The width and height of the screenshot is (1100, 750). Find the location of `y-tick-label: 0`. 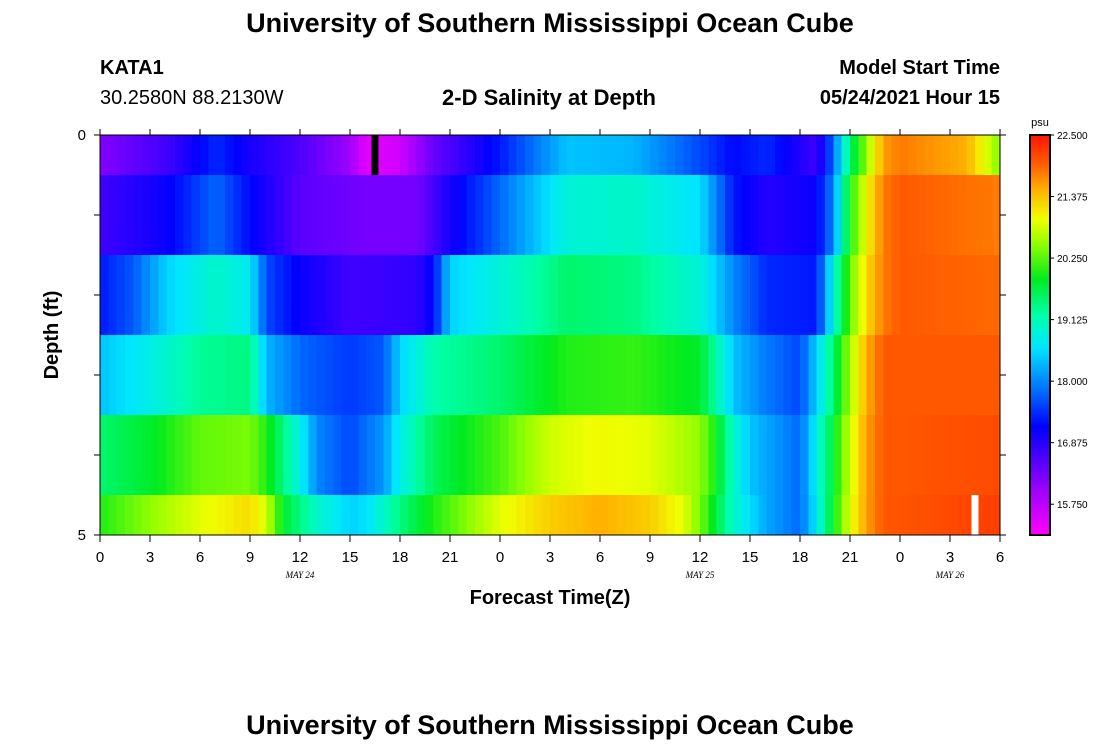

y-tick-label: 0 is located at coordinates (82, 135).